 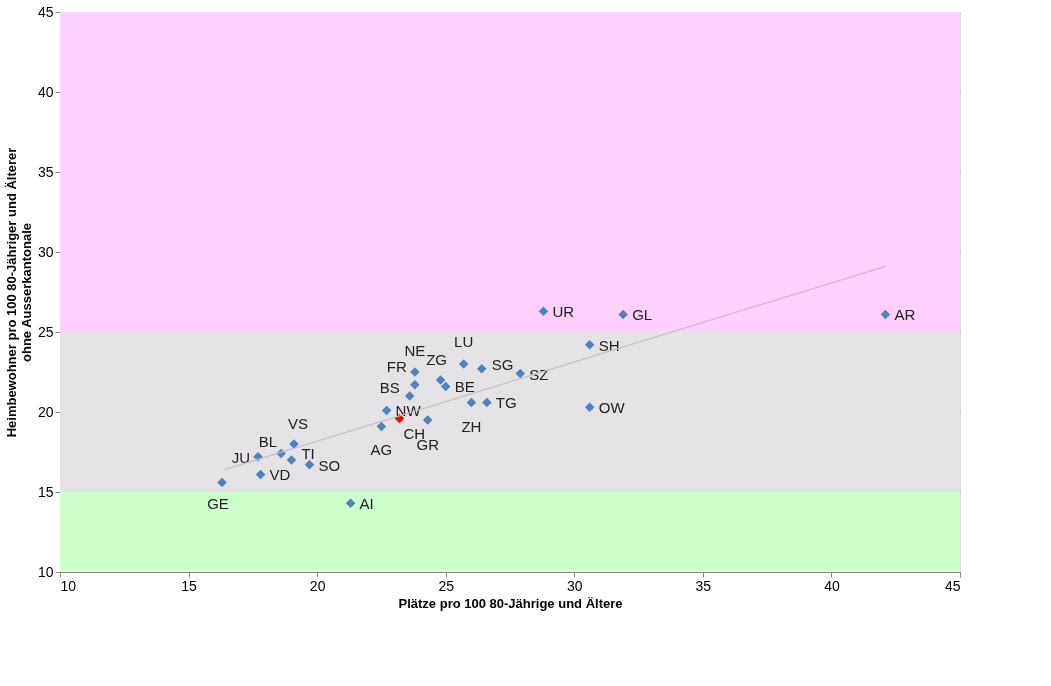 What do you see at coordinates (298, 423) in the screenshot?
I see `data-label: VS` at bounding box center [298, 423].